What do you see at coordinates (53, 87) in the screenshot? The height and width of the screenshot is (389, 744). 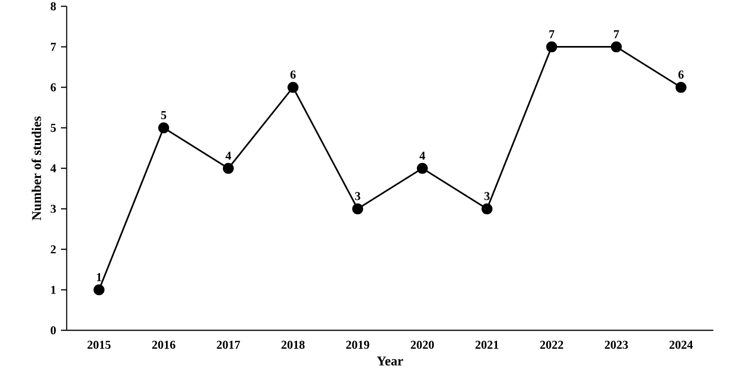 I see `y-tick-label: 6` at bounding box center [53, 87].